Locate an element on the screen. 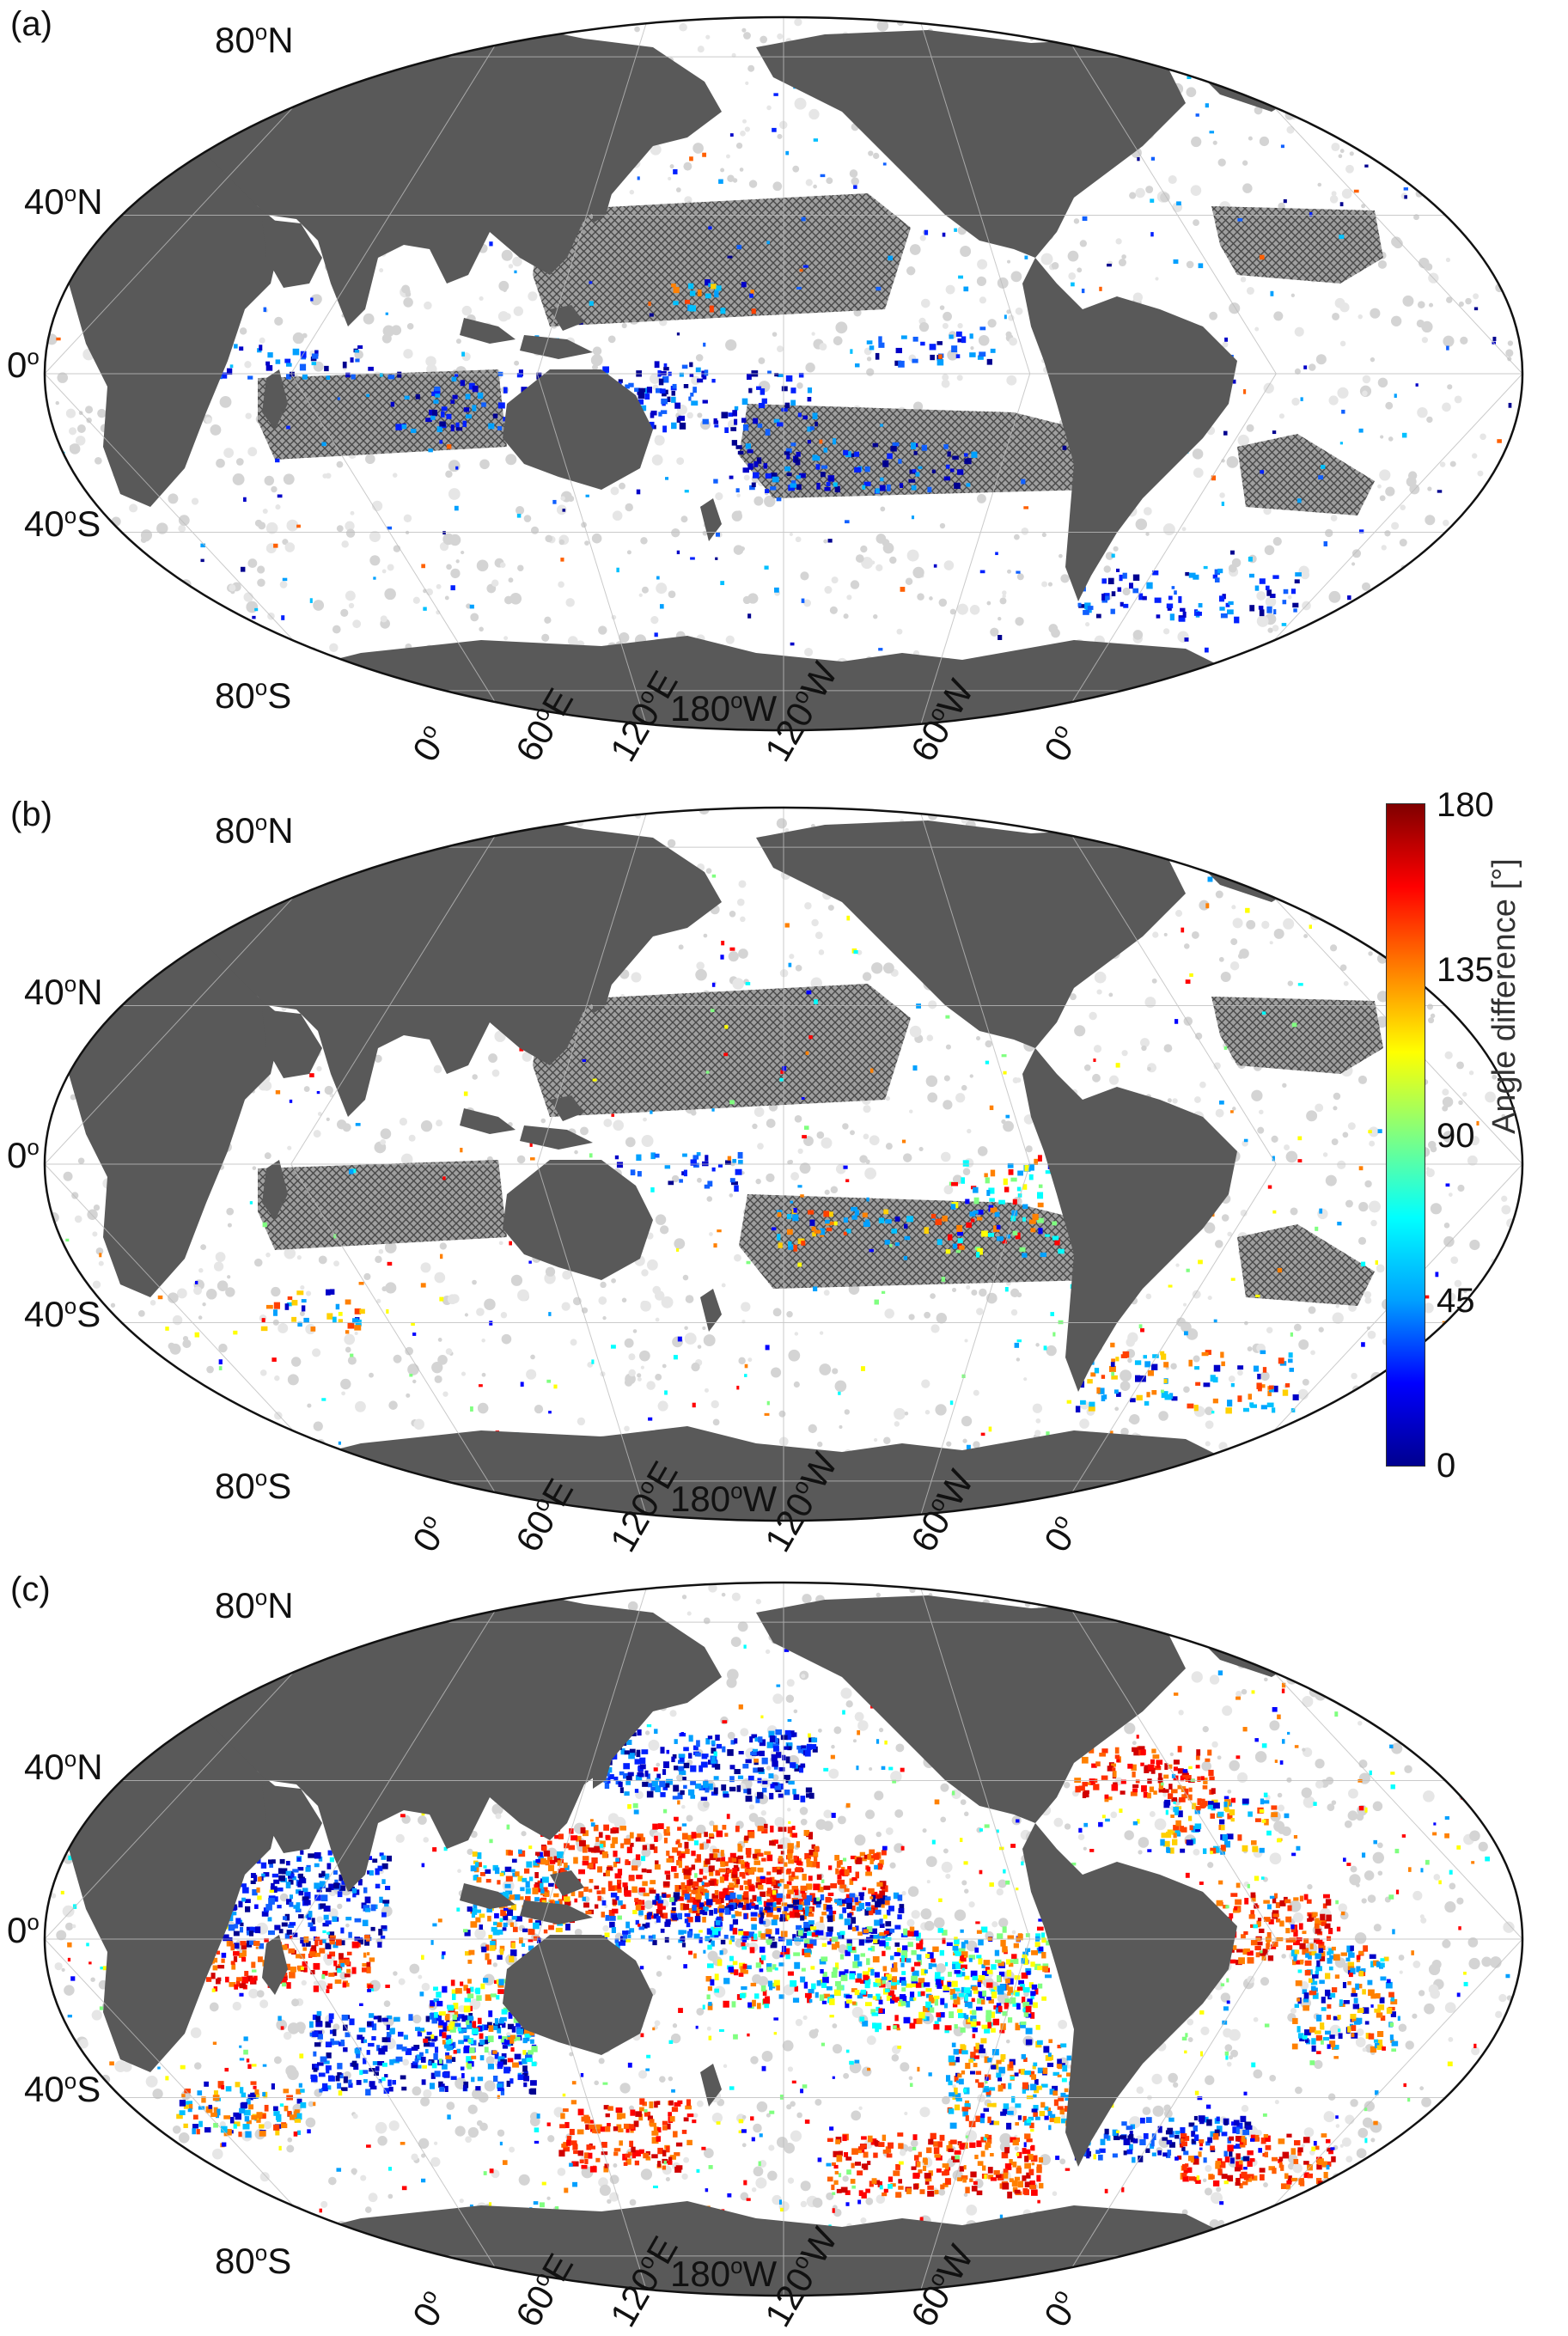  colorbar-tick-45: 45 is located at coordinates (1456, 1301).